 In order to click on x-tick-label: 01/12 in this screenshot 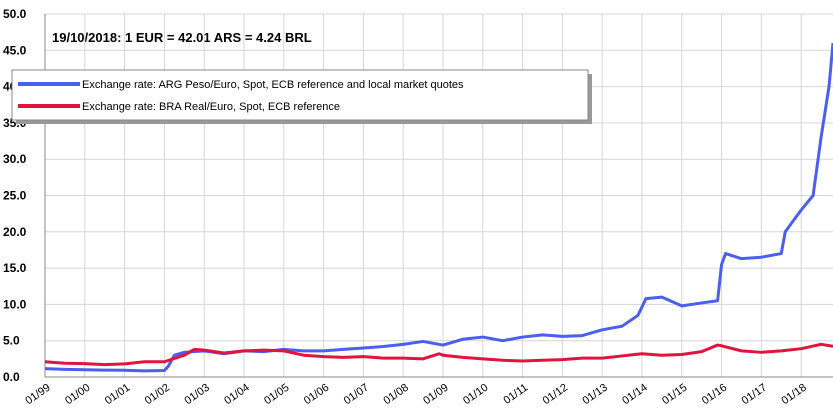, I will do `click(555, 395)`.